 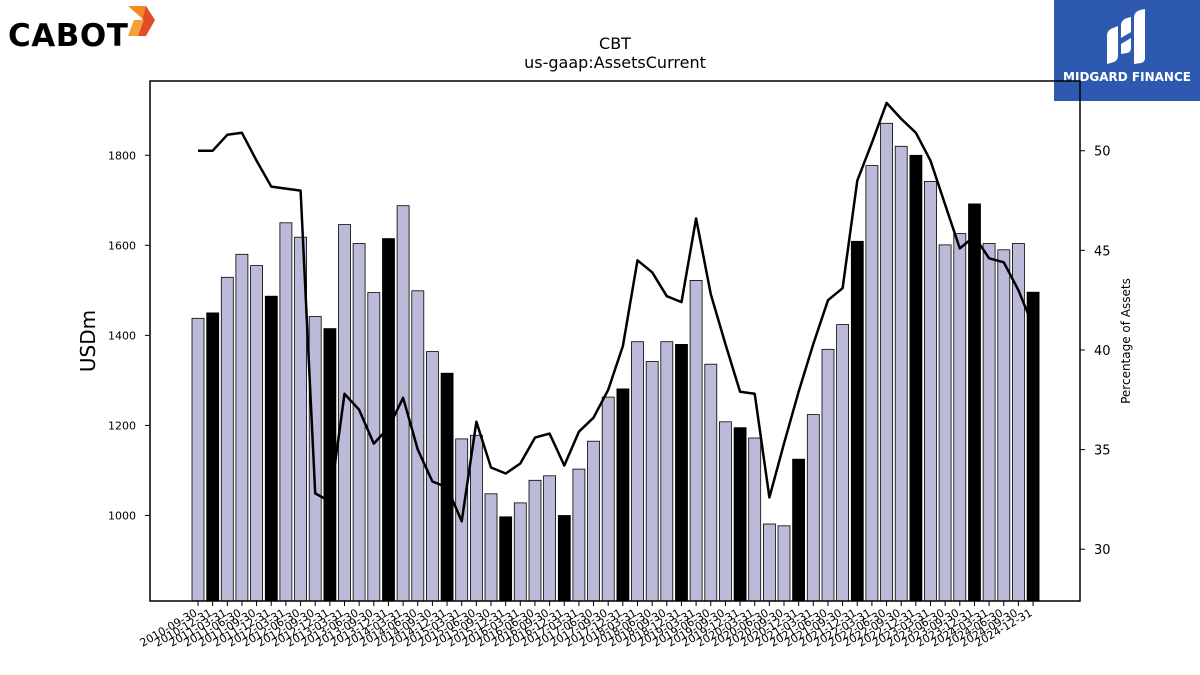 I want to click on cabot-logo: CABOT, so click(x=84, y=31).